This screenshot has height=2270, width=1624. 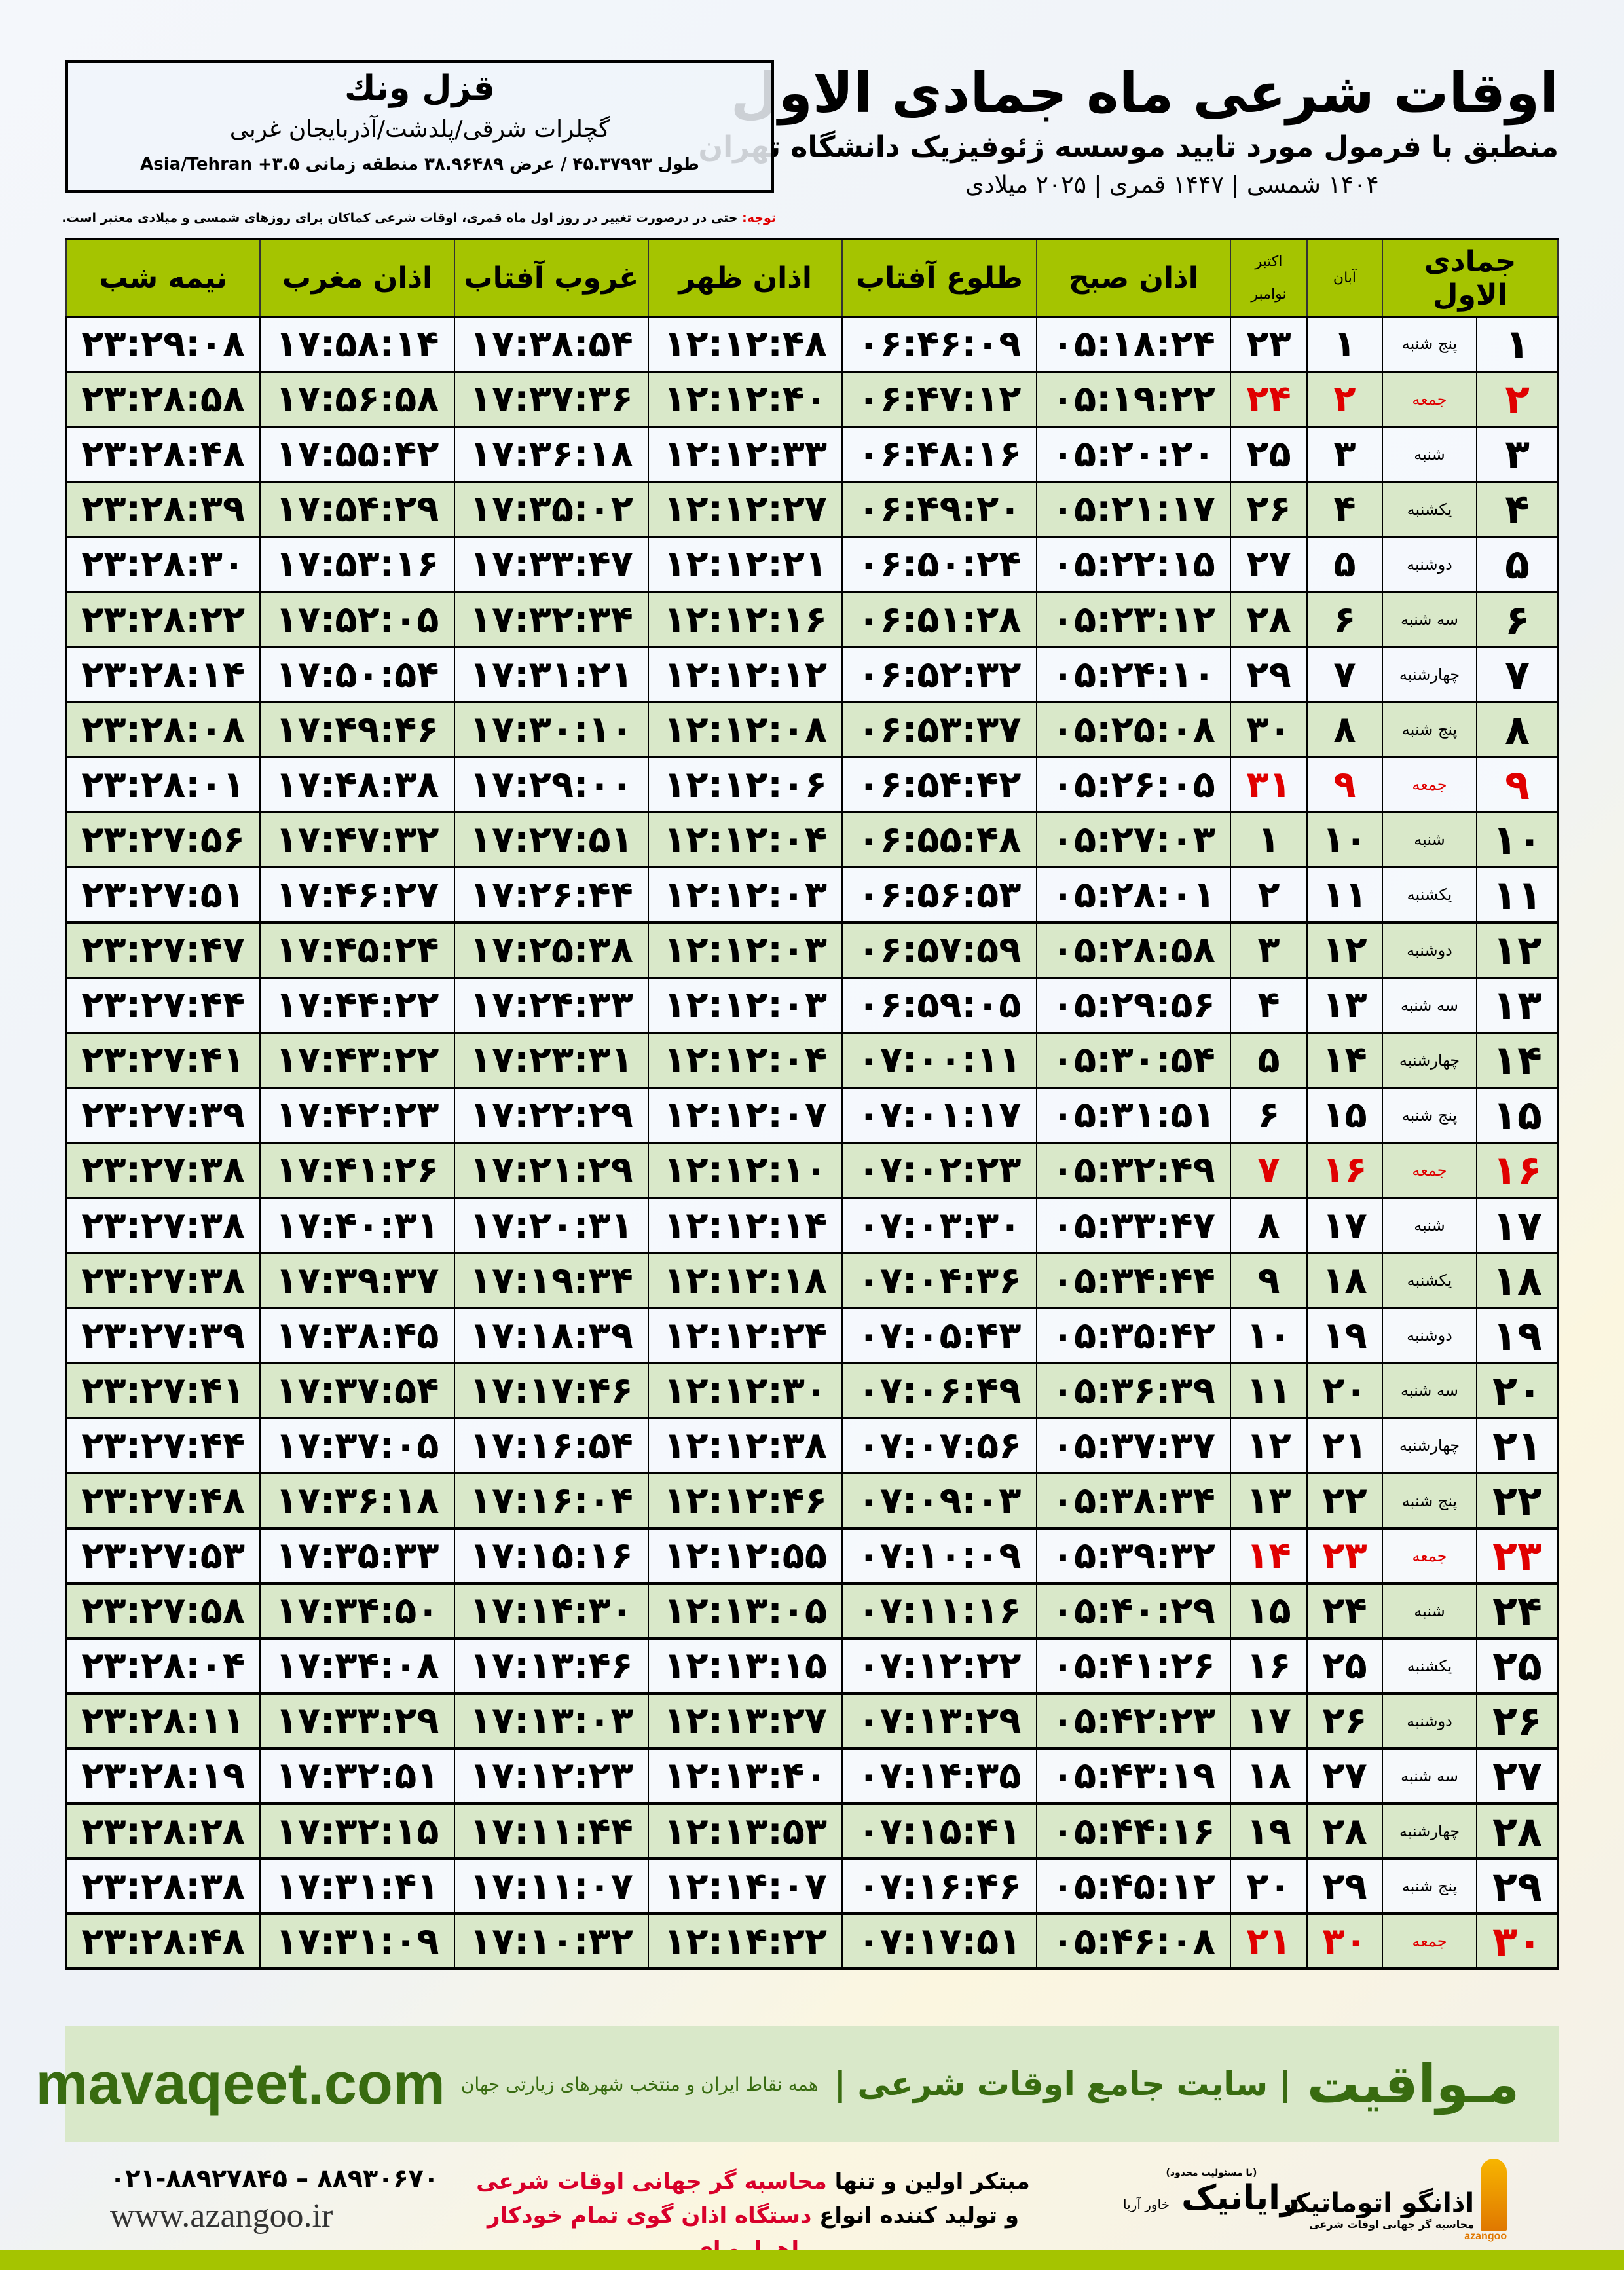 What do you see at coordinates (1133, 1281) in the screenshot?
I see `cell-fajr: ۰۵:۳۴:۴۴` at bounding box center [1133, 1281].